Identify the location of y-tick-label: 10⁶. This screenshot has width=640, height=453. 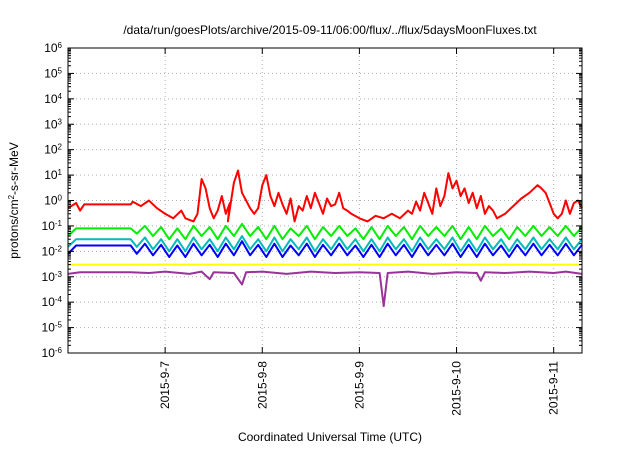
(53, 48).